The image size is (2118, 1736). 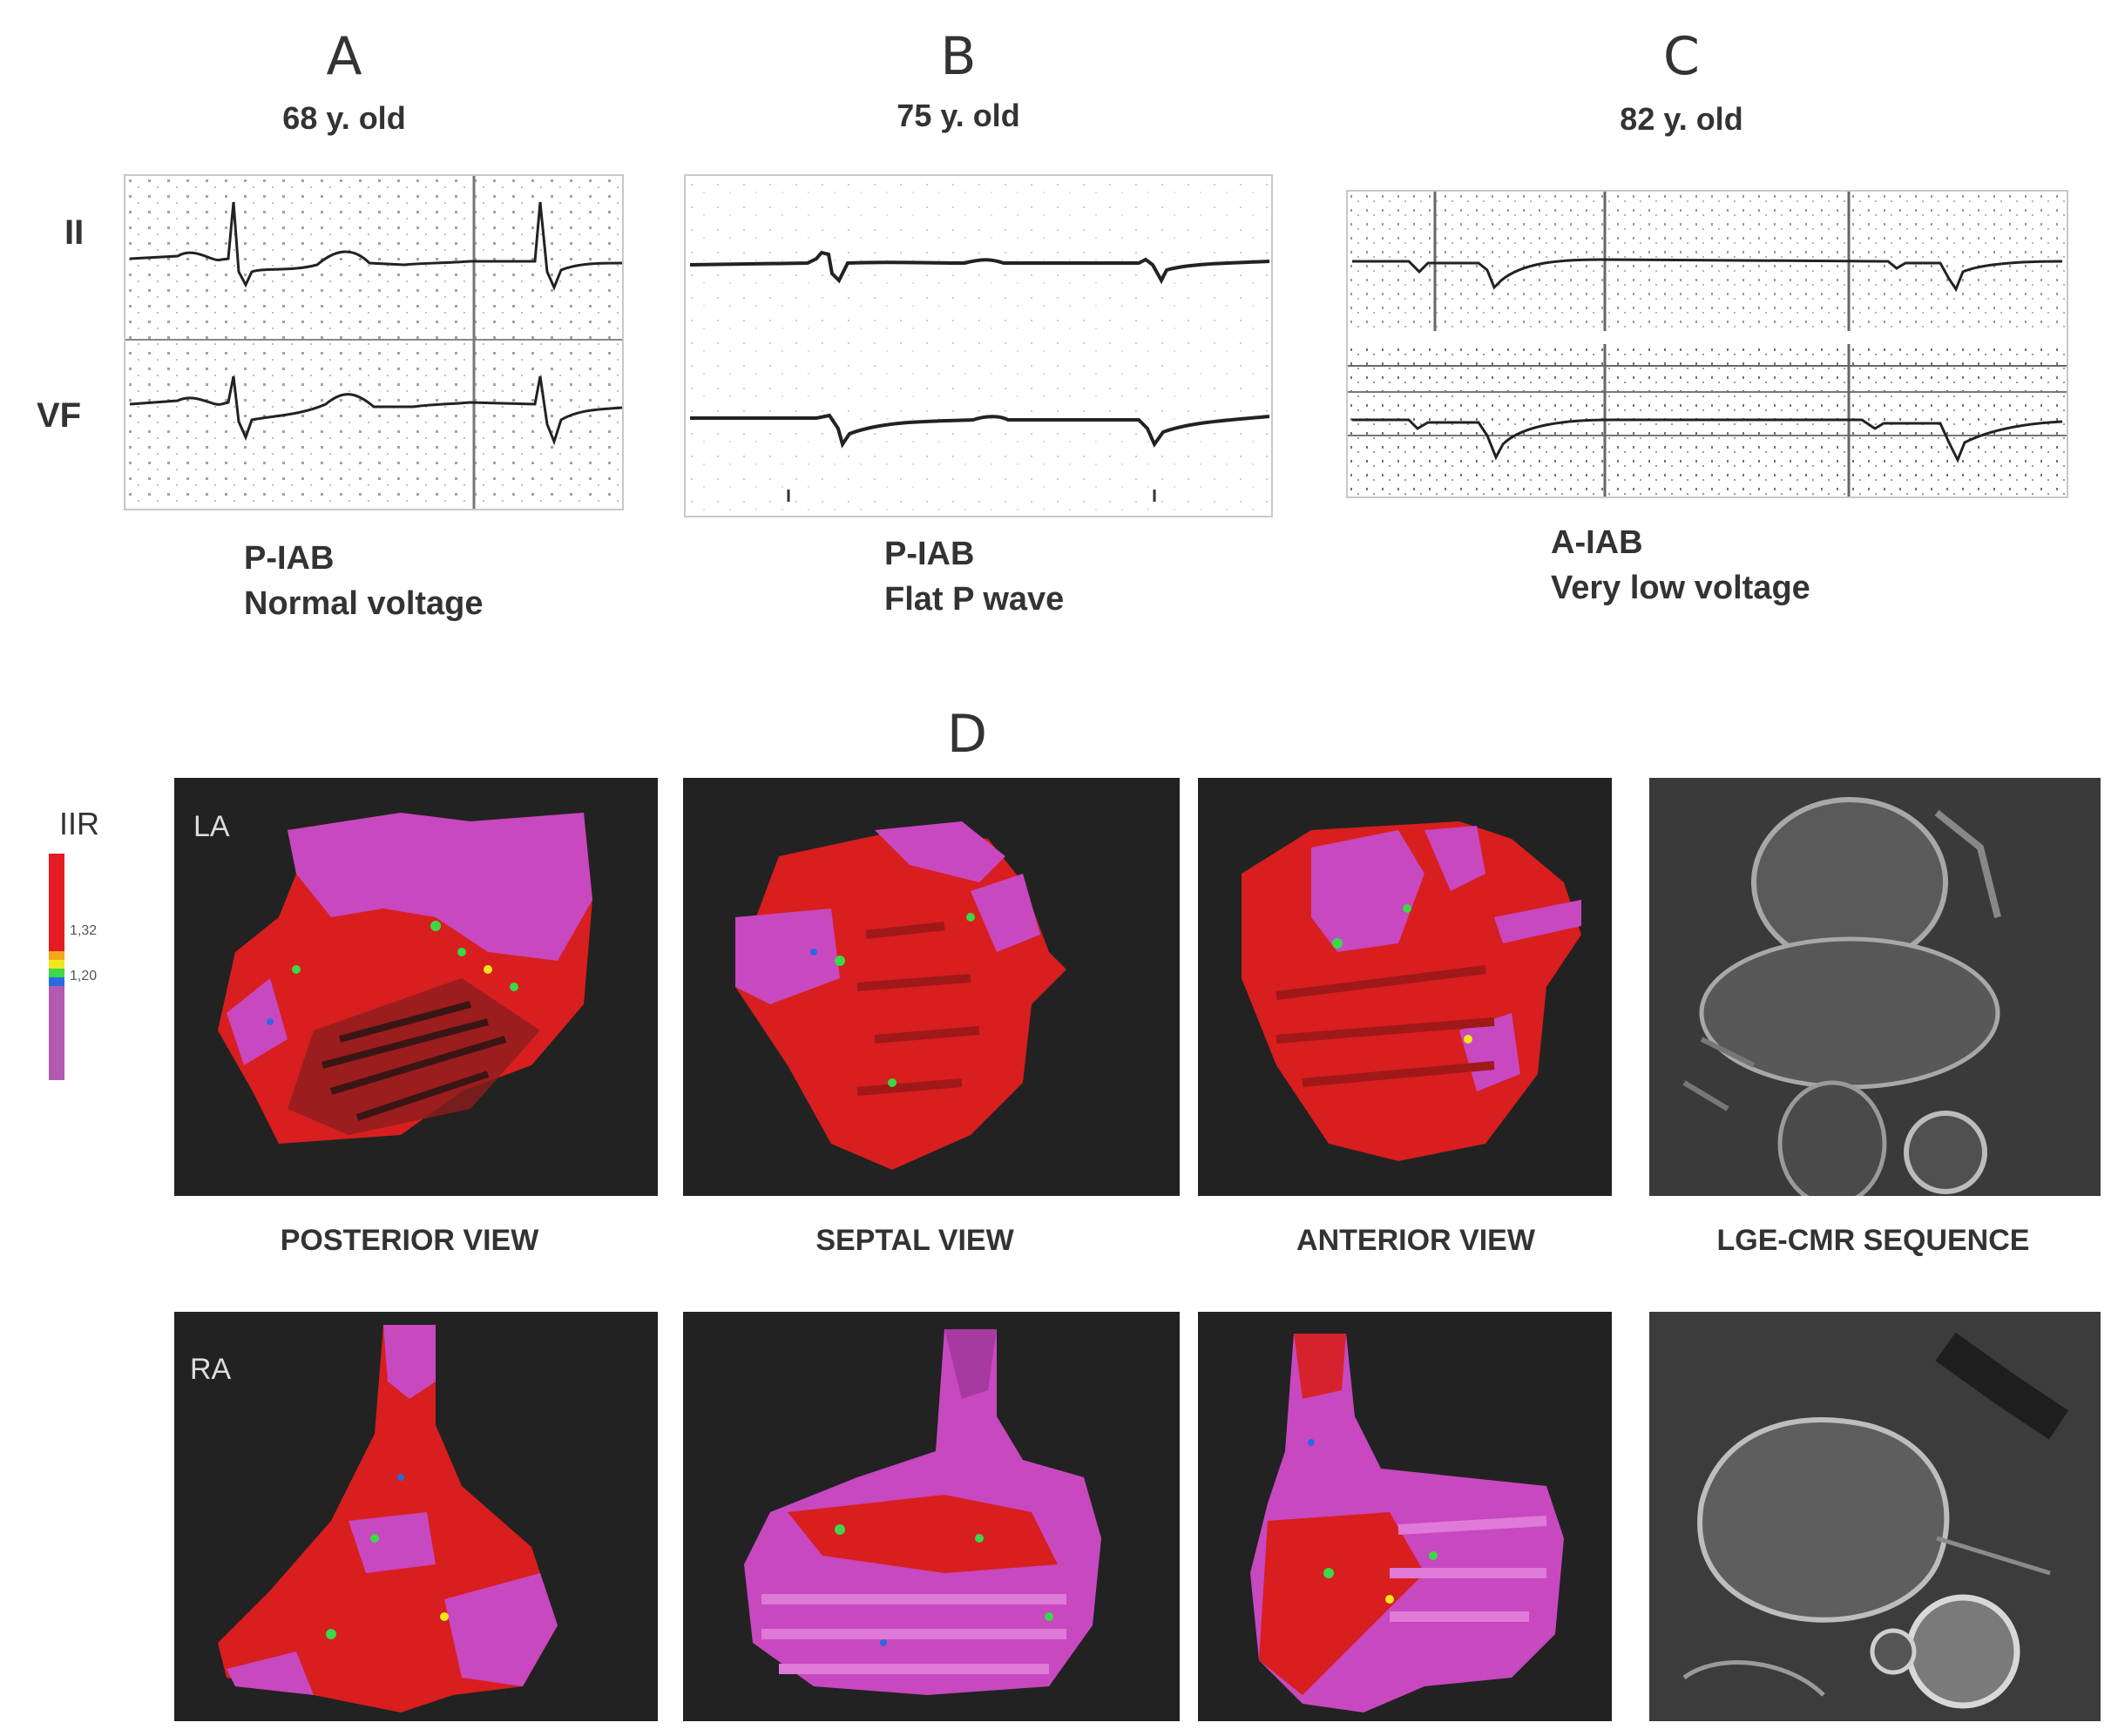 I want to click on ecg-trace-a, so click(x=373, y=342).